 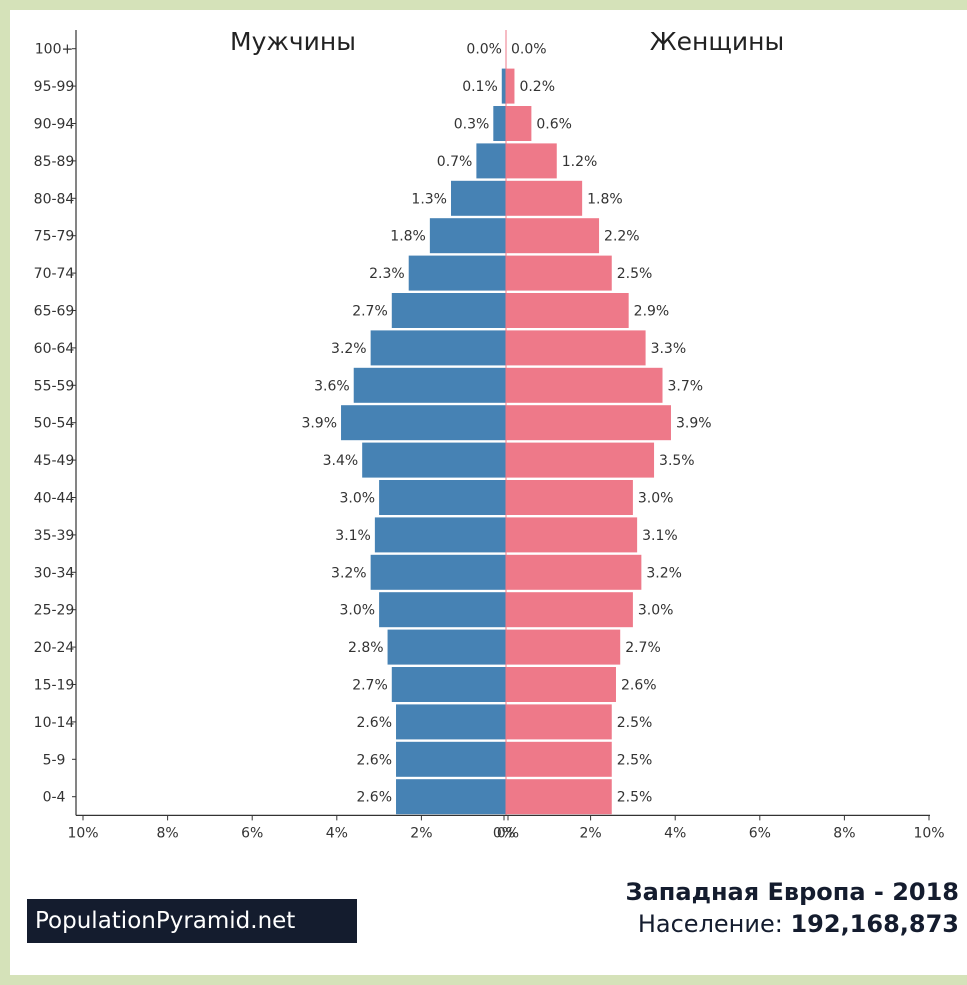 I want to click on age-label: 15-19, so click(x=54, y=686).